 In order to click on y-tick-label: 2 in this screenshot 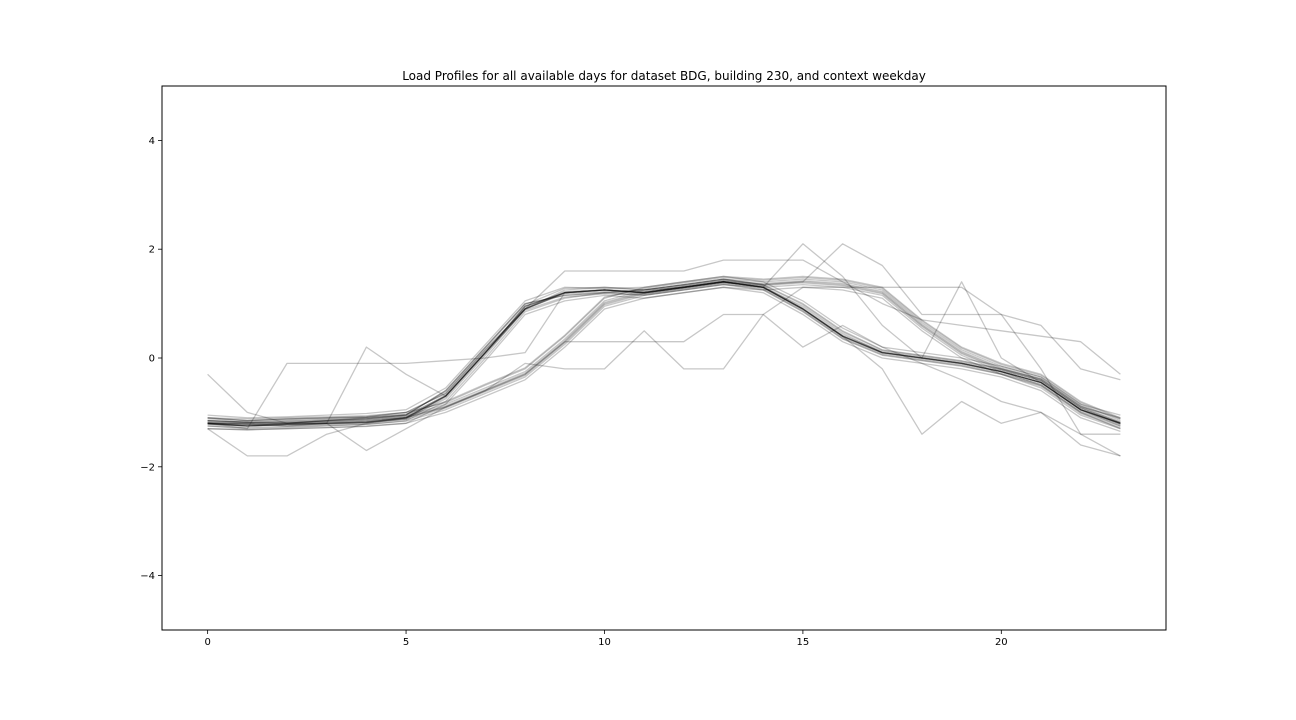, I will do `click(152, 250)`.